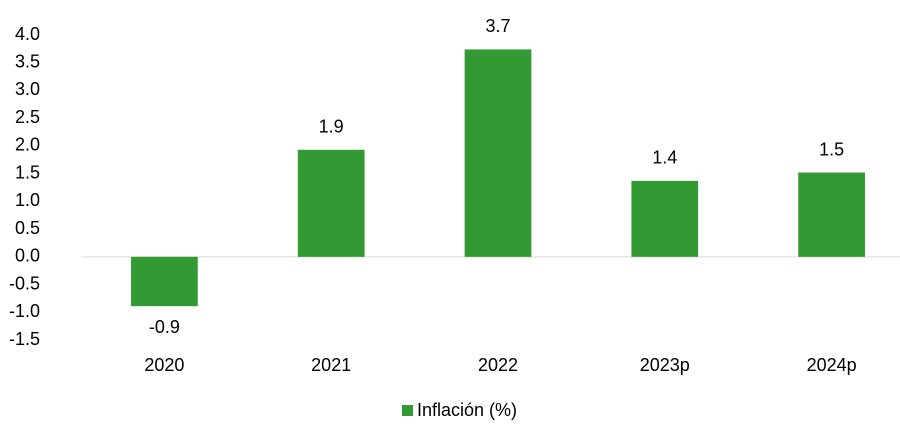 The height and width of the screenshot is (428, 900). Describe the element at coordinates (24, 339) in the screenshot. I see `y-tick-label: -1.5` at that location.